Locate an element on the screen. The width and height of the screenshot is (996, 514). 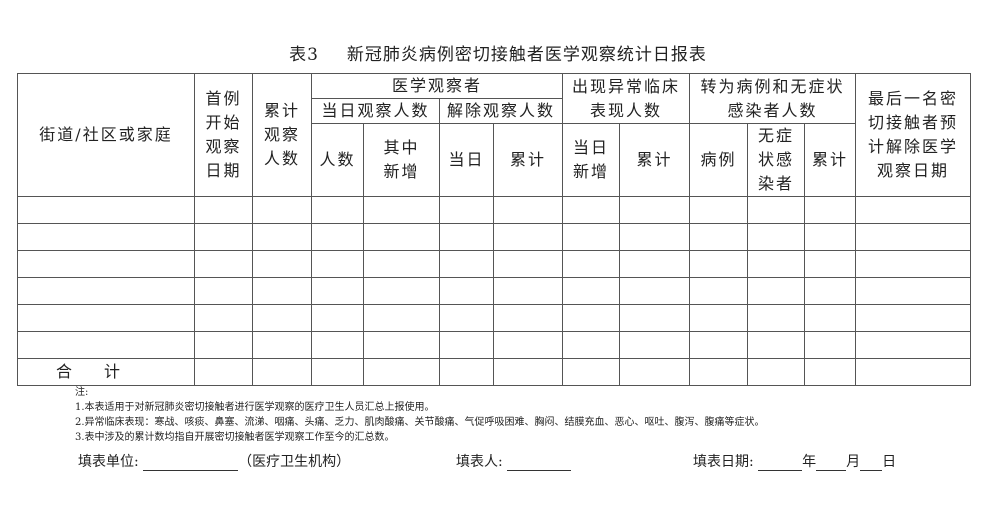
header-cumulative: 累计 观察 人数 is located at coordinates (282, 135).